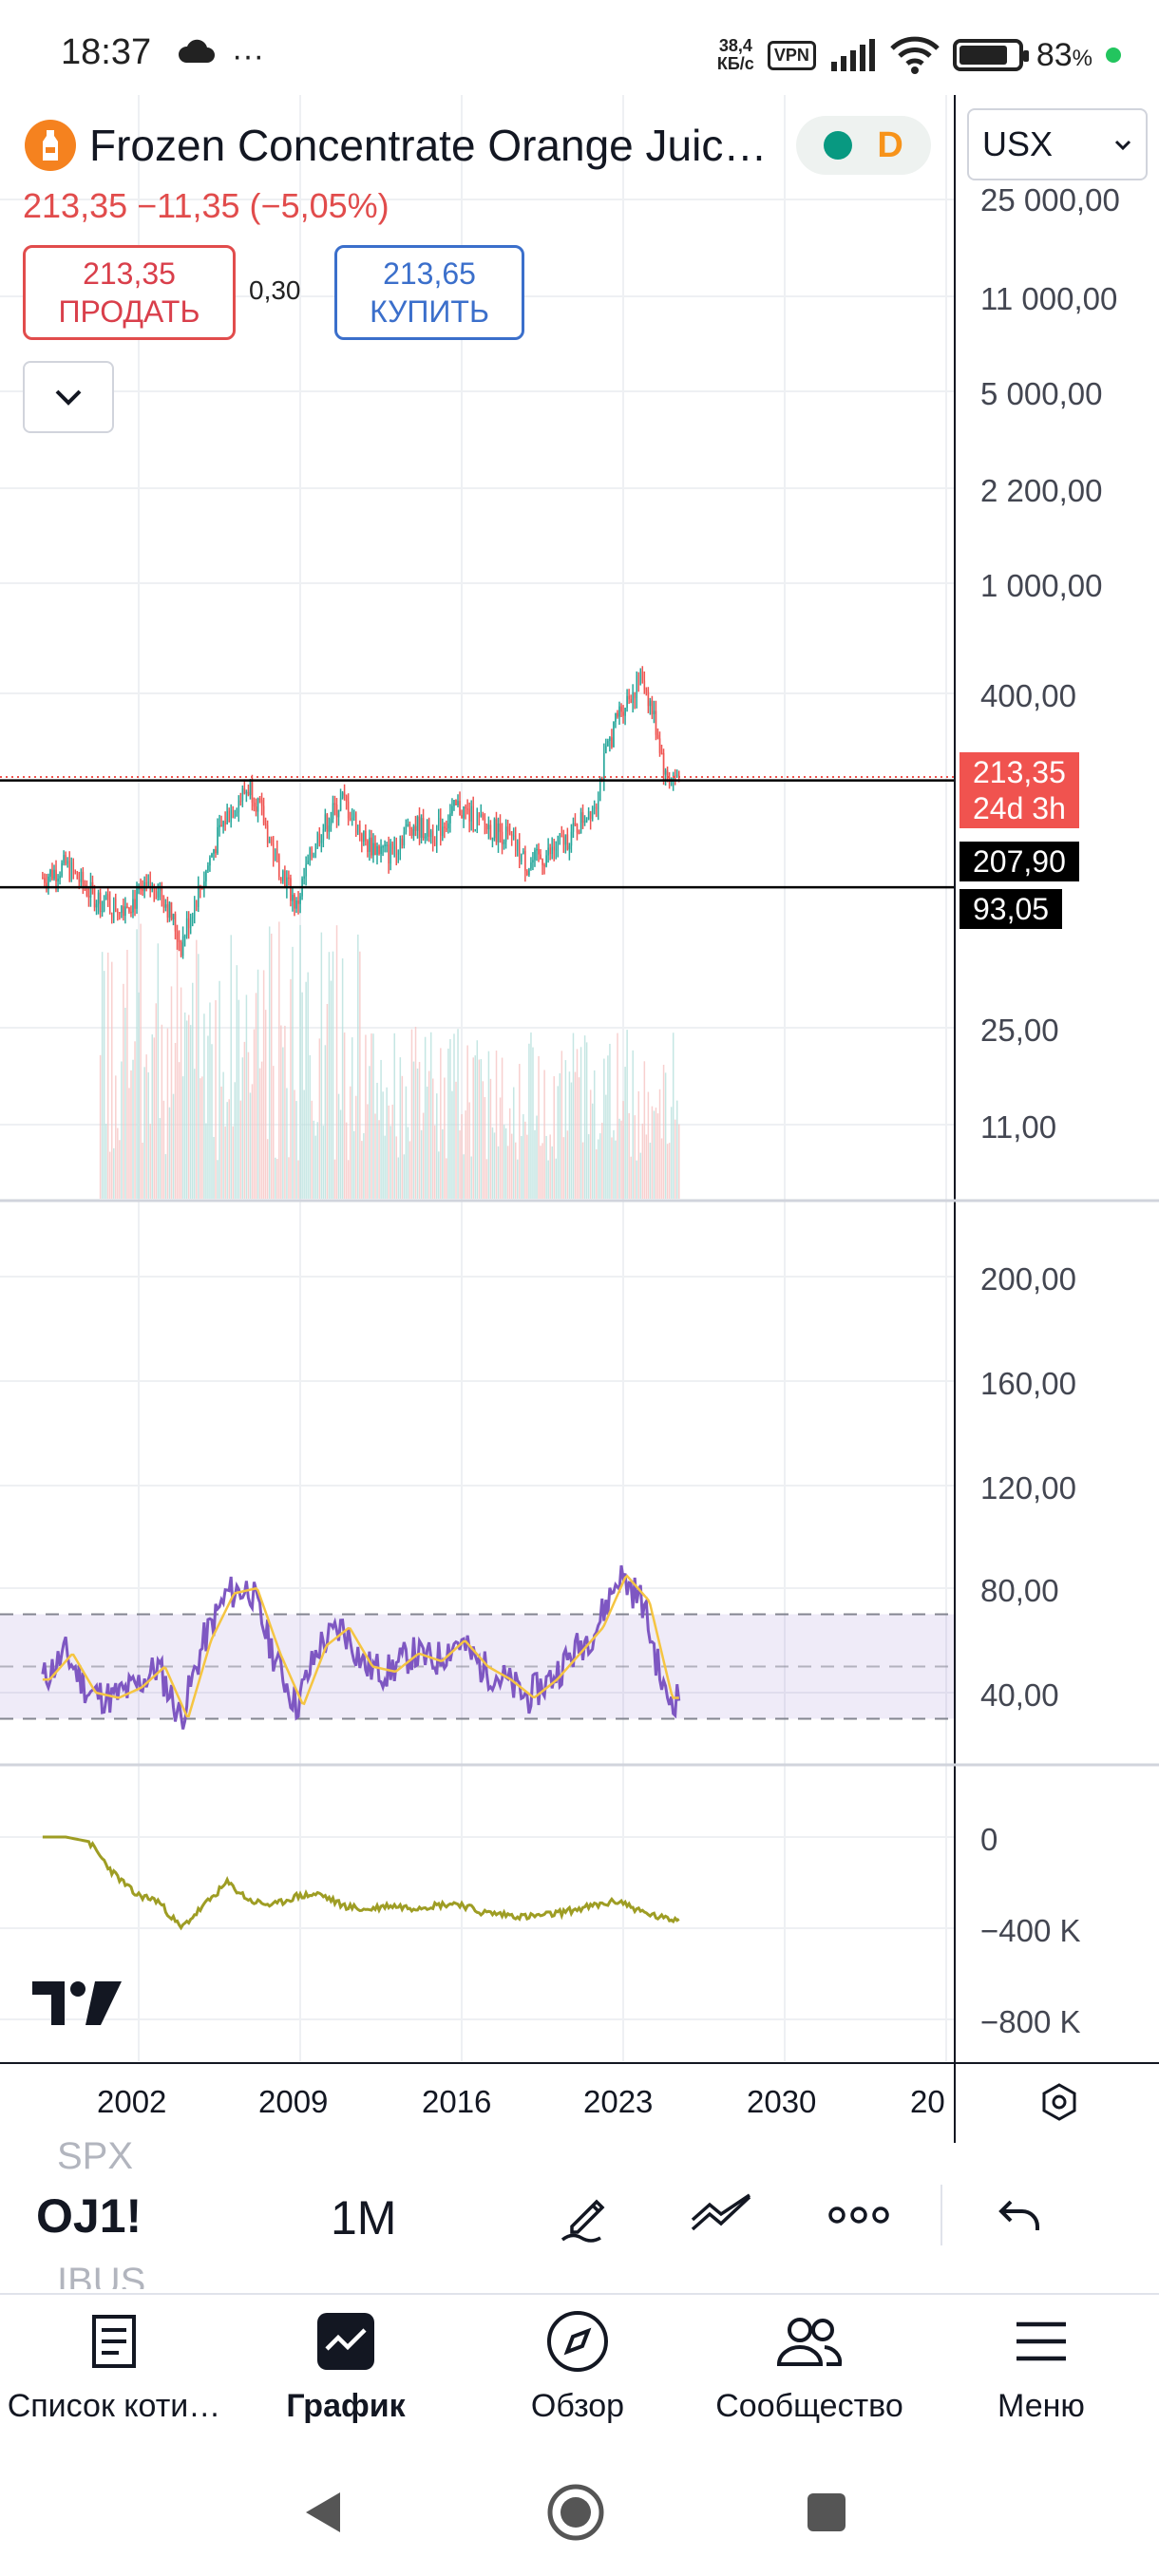  I want to click on sell-price: 213,35, so click(129, 273).